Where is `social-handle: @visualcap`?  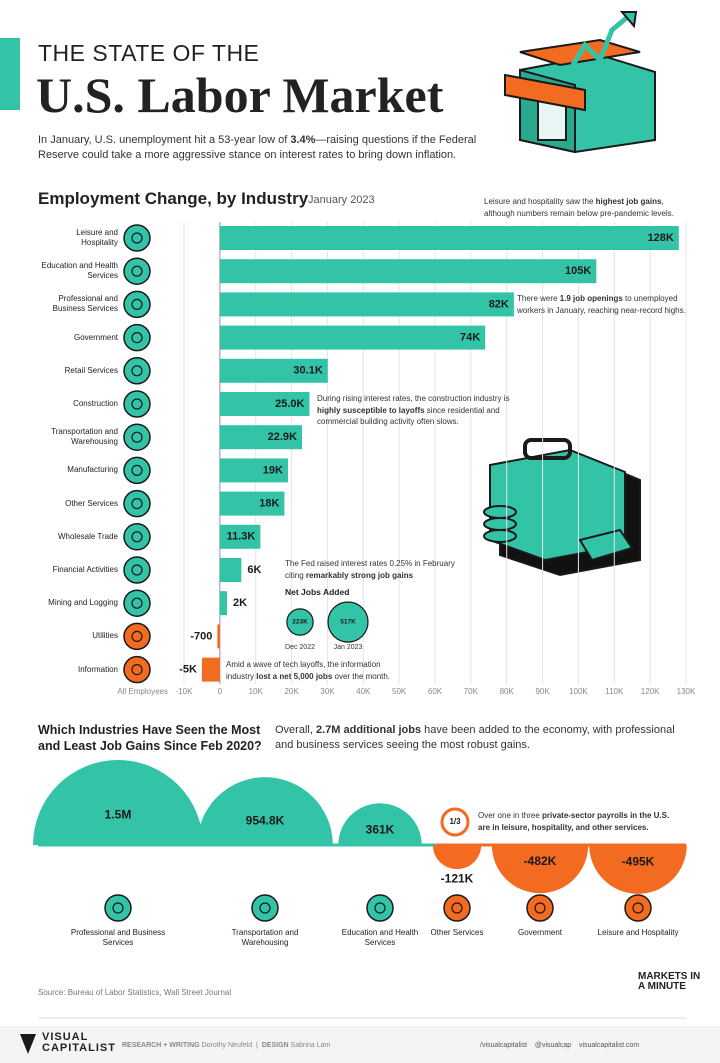 social-handle: @visualcap is located at coordinates (553, 1045).